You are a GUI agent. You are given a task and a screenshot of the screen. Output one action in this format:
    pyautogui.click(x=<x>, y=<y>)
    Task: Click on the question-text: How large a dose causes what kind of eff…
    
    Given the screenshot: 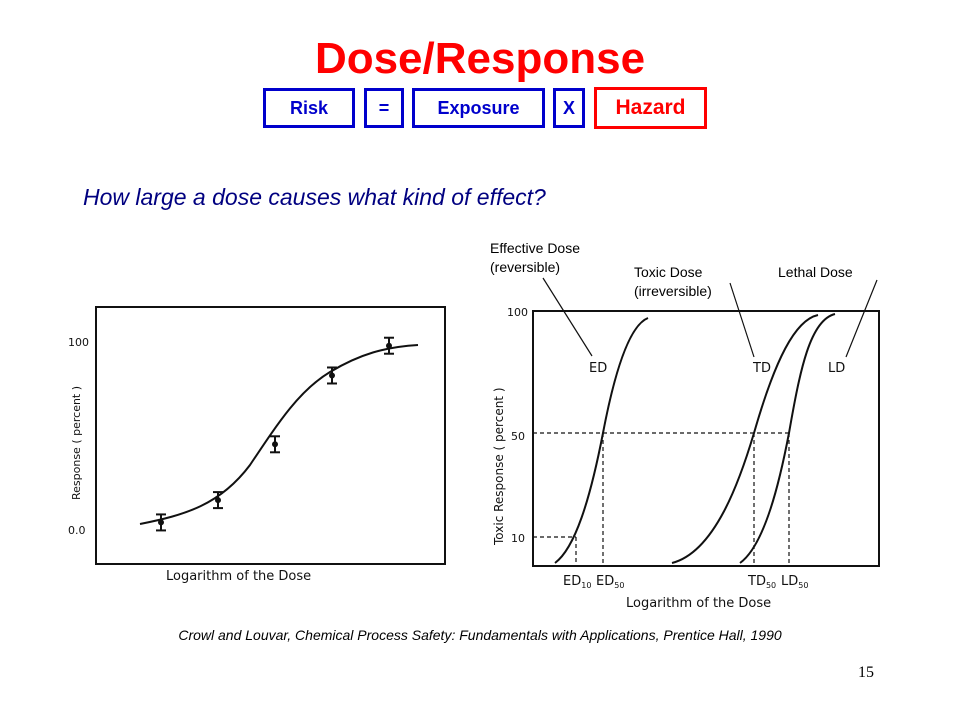 What is the action you would take?
    pyautogui.click(x=314, y=197)
    